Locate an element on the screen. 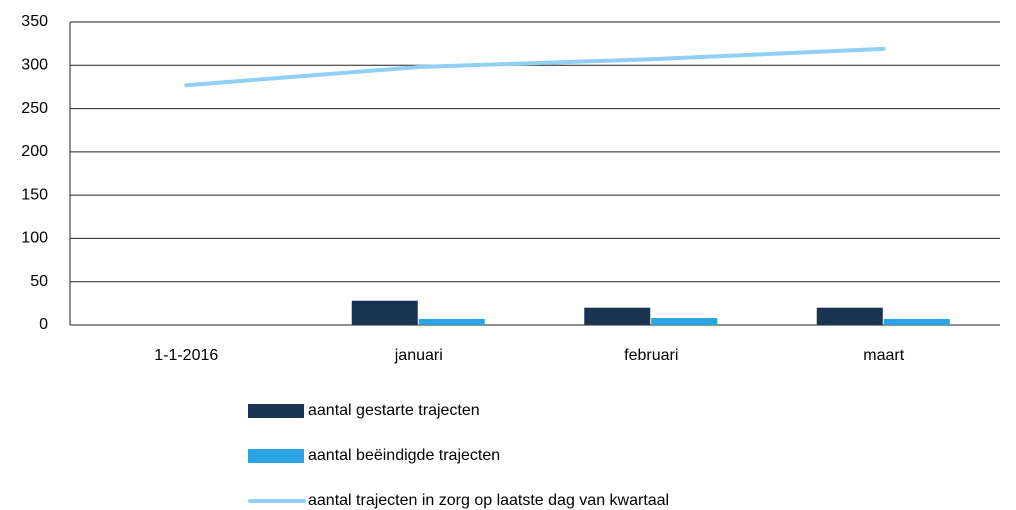 This screenshot has width=1016, height=510. x-tick-label: maart is located at coordinates (883, 355).